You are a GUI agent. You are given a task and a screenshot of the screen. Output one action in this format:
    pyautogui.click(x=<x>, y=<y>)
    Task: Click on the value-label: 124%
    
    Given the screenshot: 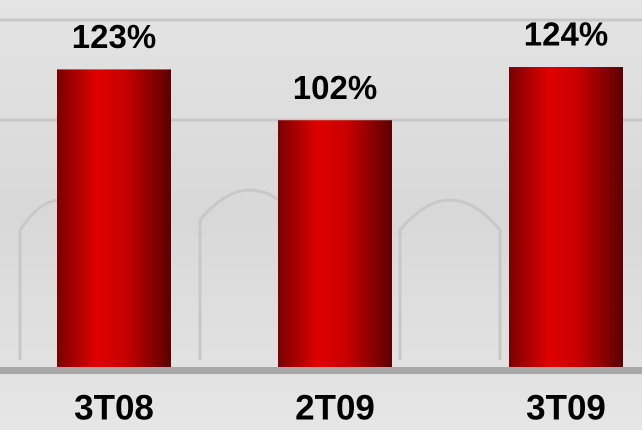 What is the action you would take?
    pyautogui.click(x=566, y=34)
    